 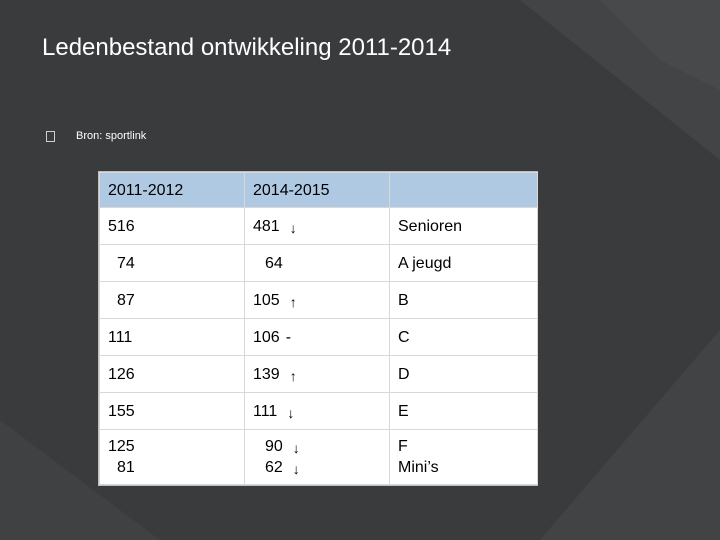 I want to click on cell-2014: 64, so click(x=317, y=263).